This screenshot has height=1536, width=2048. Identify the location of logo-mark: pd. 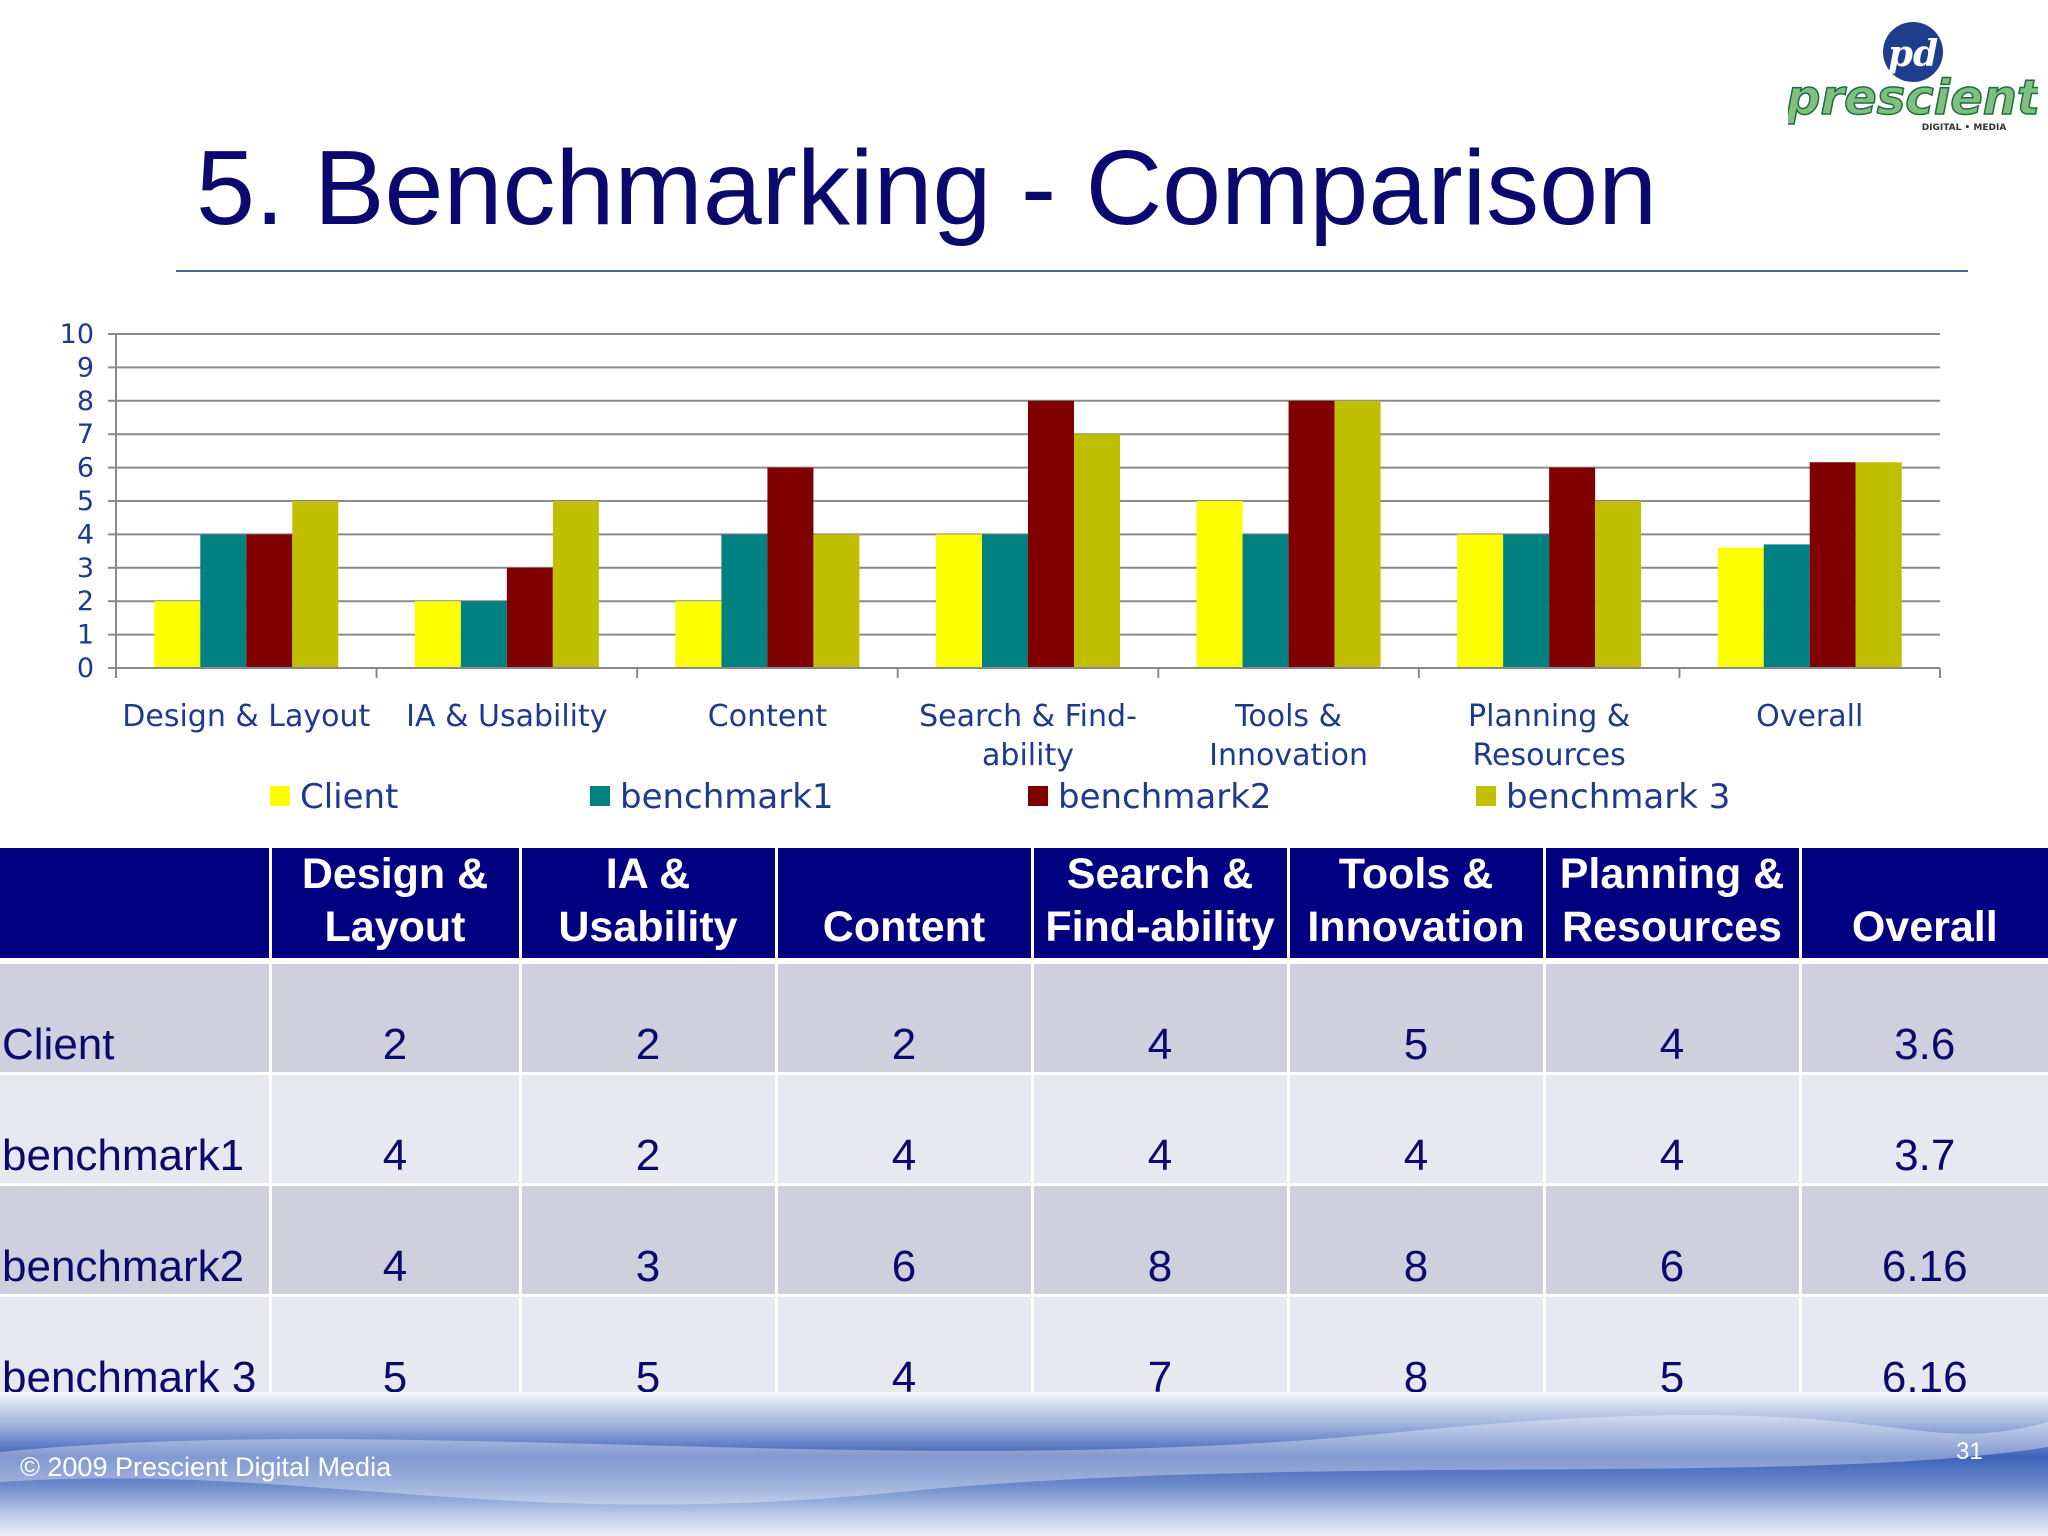
(1913, 54).